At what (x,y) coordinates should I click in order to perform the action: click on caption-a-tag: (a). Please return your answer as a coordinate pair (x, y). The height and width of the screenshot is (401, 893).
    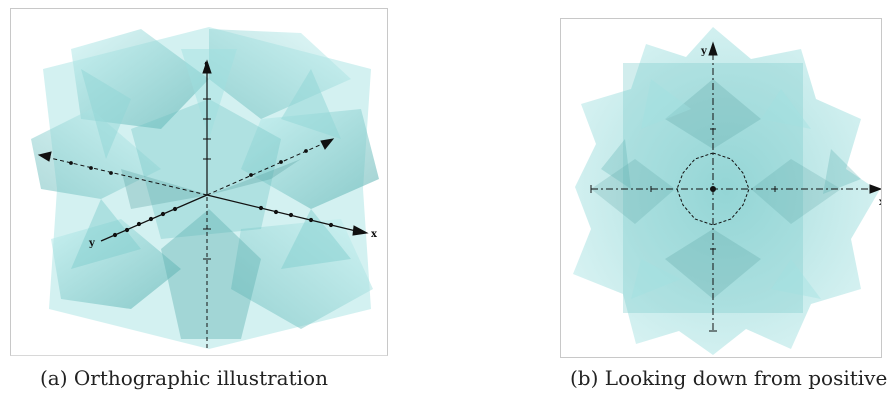
    Looking at the image, I should click on (54, 378).